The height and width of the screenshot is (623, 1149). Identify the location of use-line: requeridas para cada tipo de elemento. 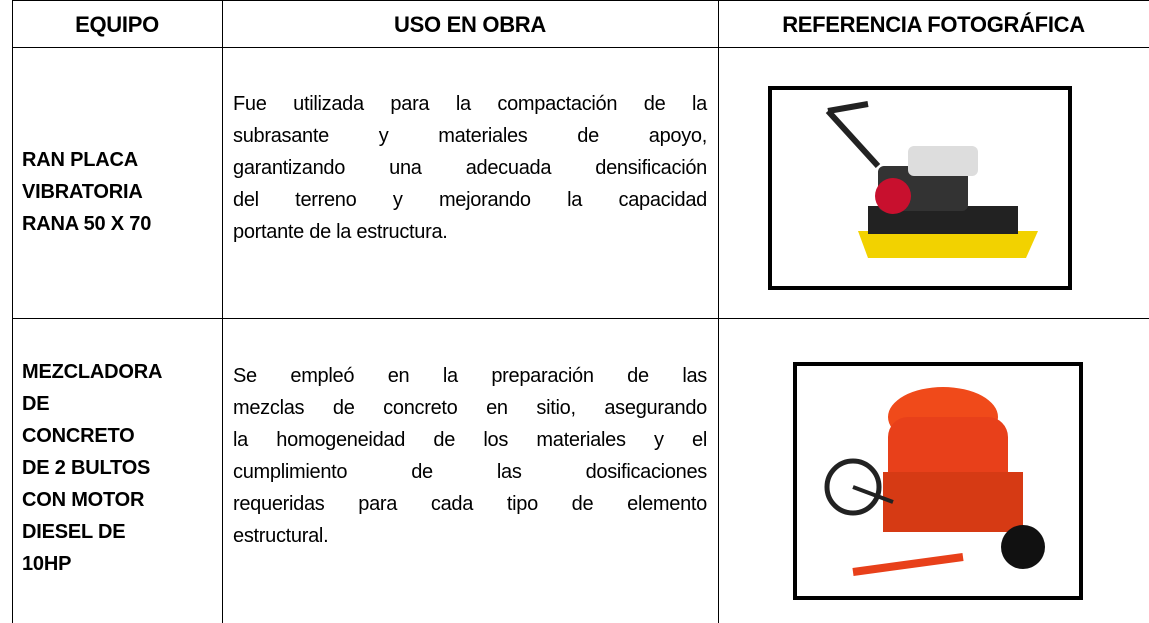
(470, 504).